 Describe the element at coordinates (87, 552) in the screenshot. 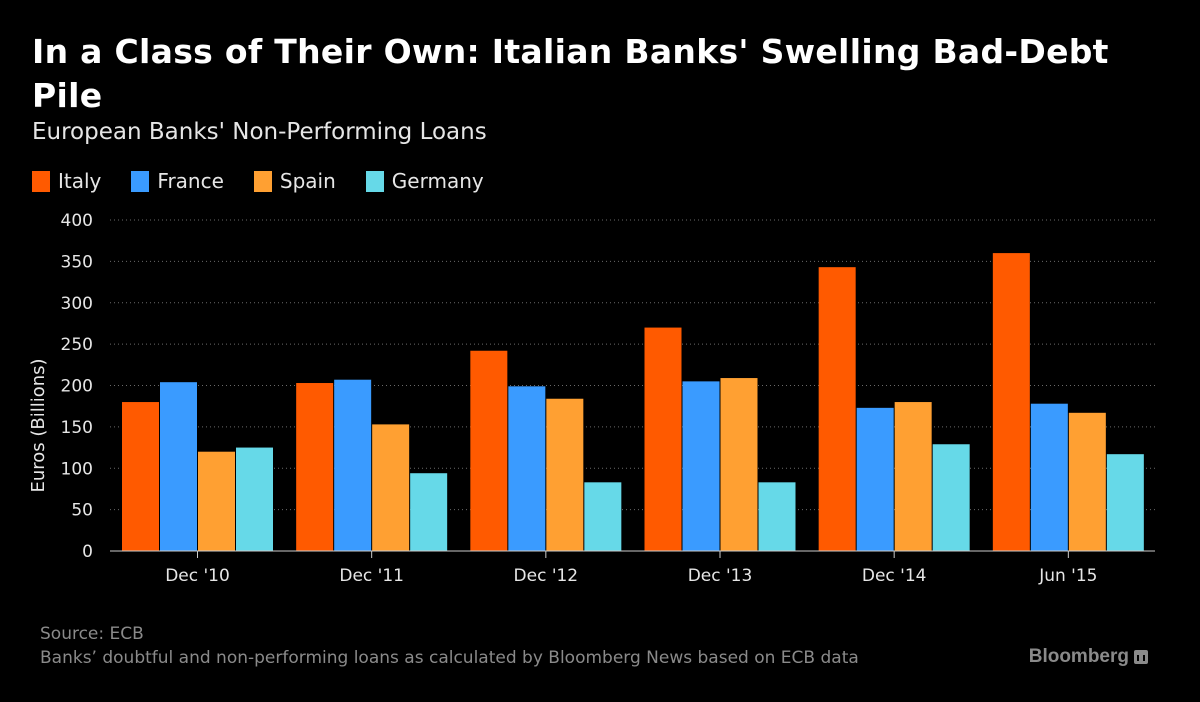

I see `y-tick-label-0: 0` at that location.